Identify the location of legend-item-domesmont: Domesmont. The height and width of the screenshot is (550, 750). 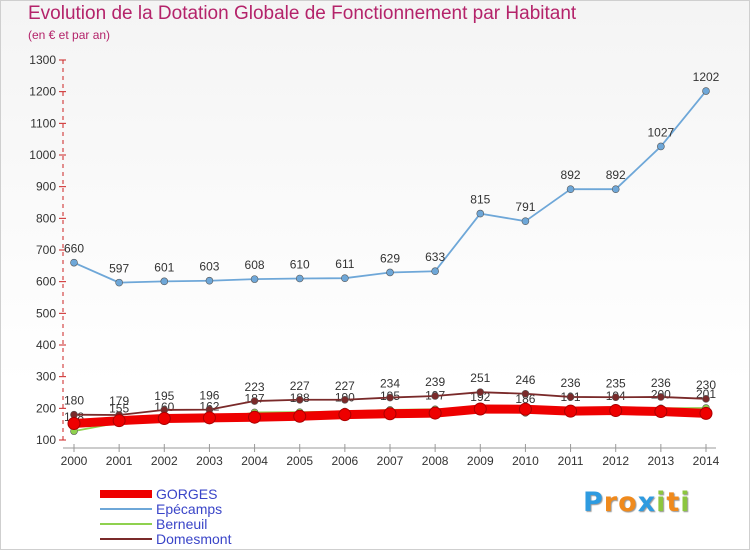
(200, 539).